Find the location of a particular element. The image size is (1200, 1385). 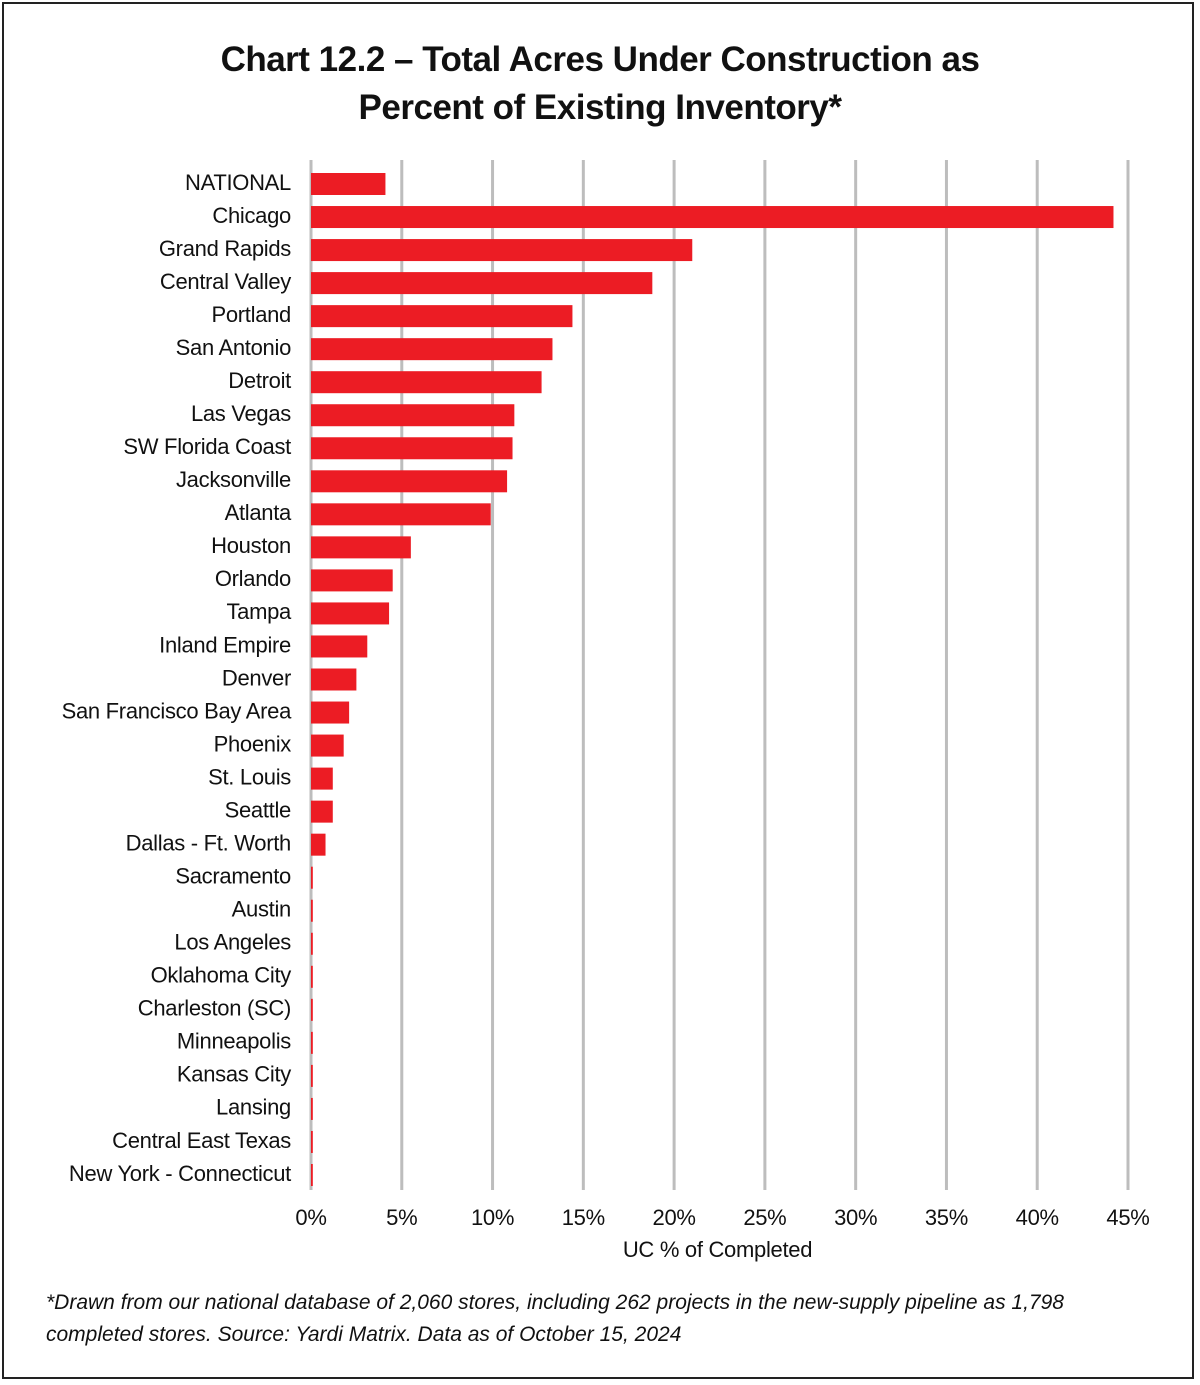

y-tick-label: Lansing is located at coordinates (253, 1107).